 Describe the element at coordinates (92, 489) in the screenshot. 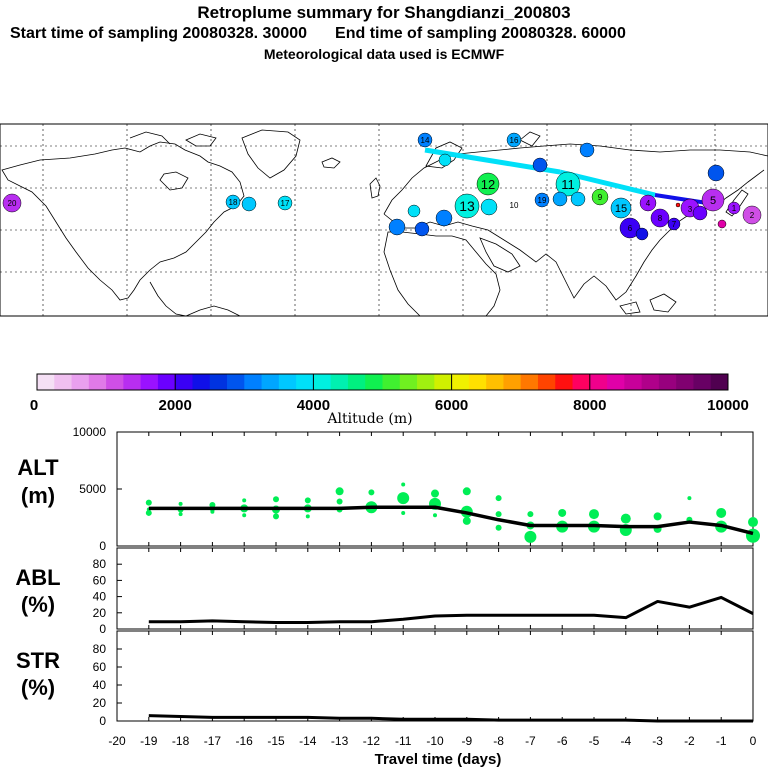

I see `y-tick-label: 5000` at that location.